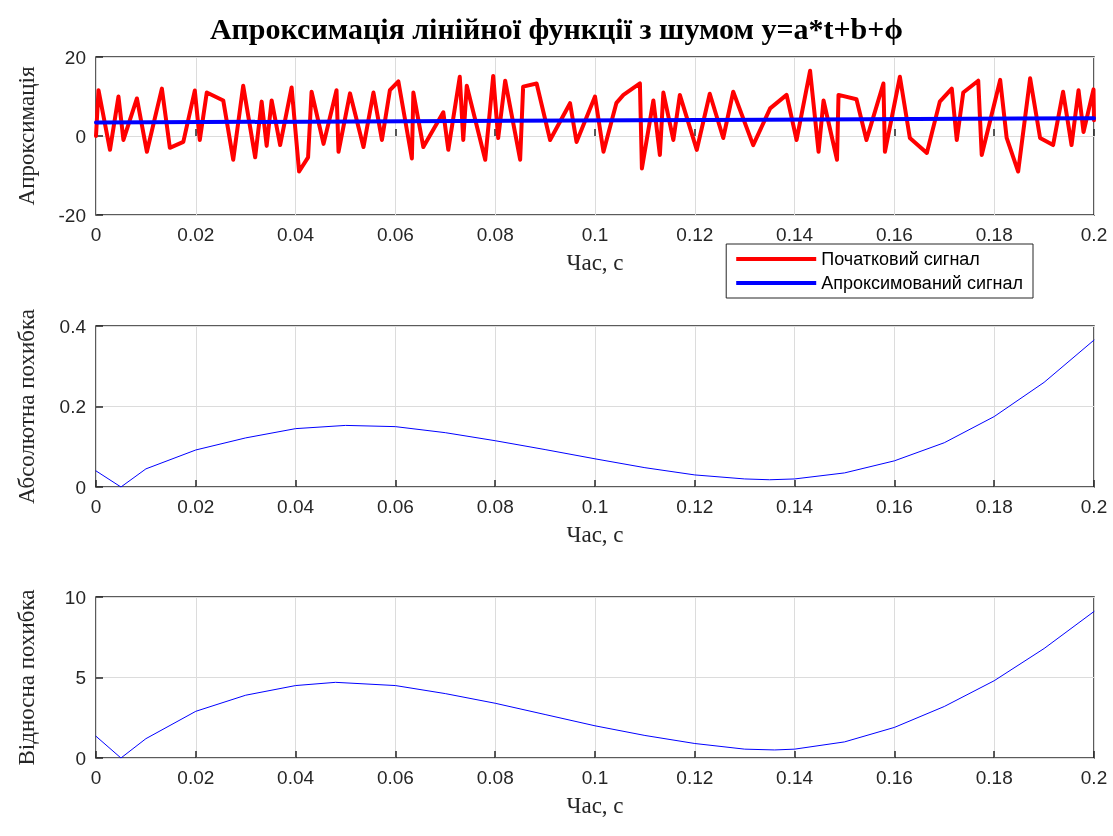  What do you see at coordinates (26, 677) in the screenshot?
I see `y-axis-title: Відносна похибка` at bounding box center [26, 677].